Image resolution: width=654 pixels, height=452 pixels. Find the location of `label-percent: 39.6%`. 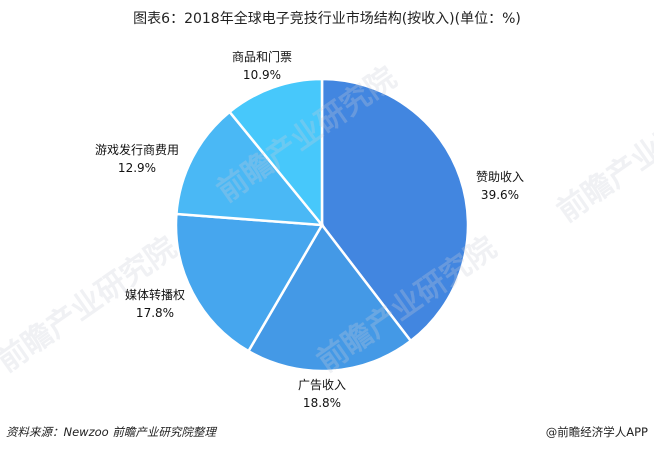

label-percent: 39.6% is located at coordinates (500, 195).